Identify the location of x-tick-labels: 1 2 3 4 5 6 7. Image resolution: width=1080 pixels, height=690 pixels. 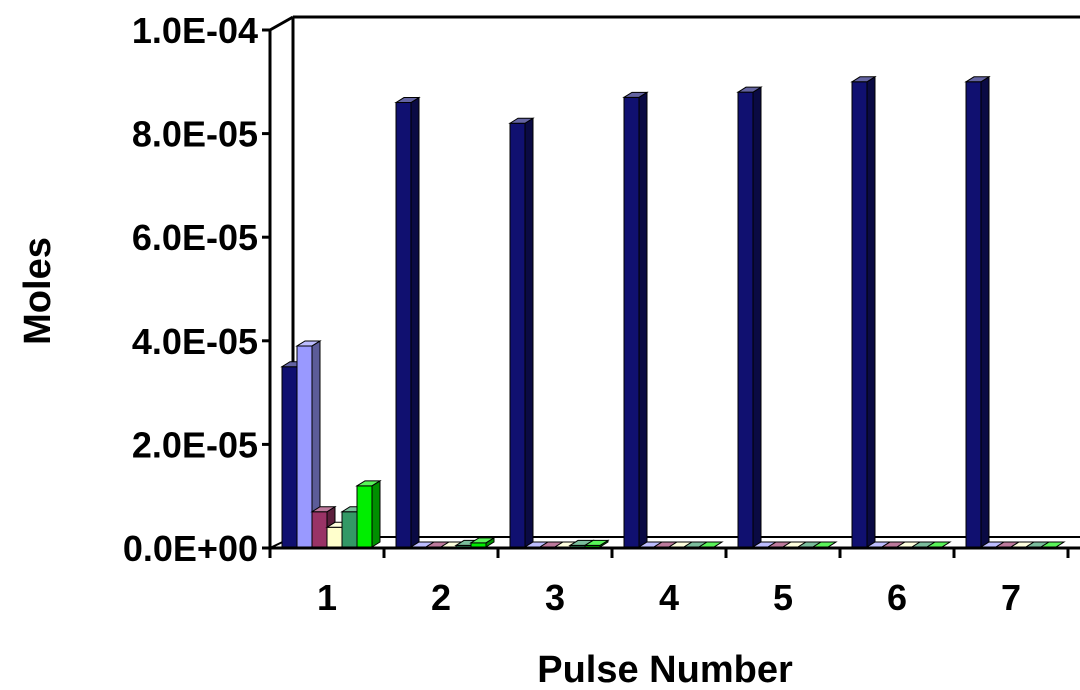
(669, 597).